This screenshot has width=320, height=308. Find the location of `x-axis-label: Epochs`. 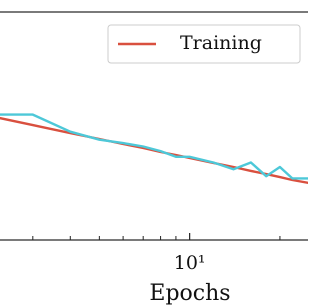

x-axis-label: Epochs is located at coordinates (189, 293).